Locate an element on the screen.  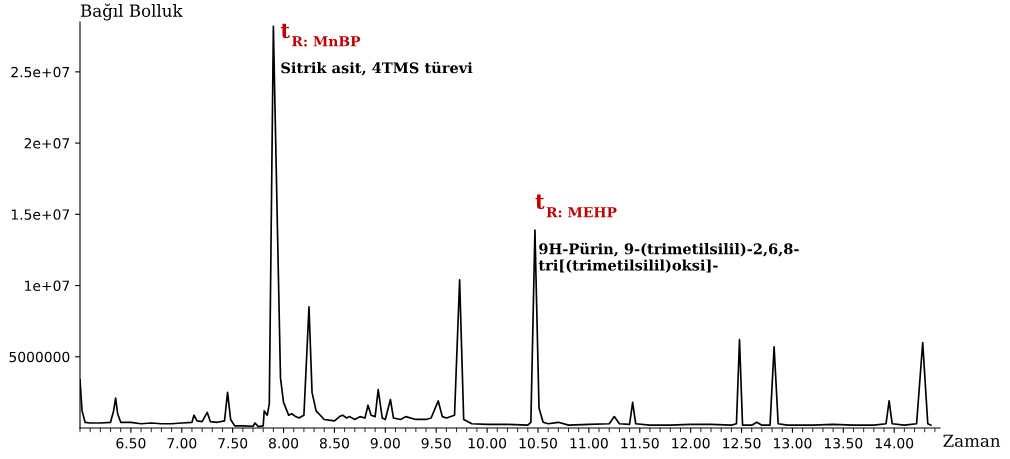
x-tick-label: 14.00 is located at coordinates (894, 443).